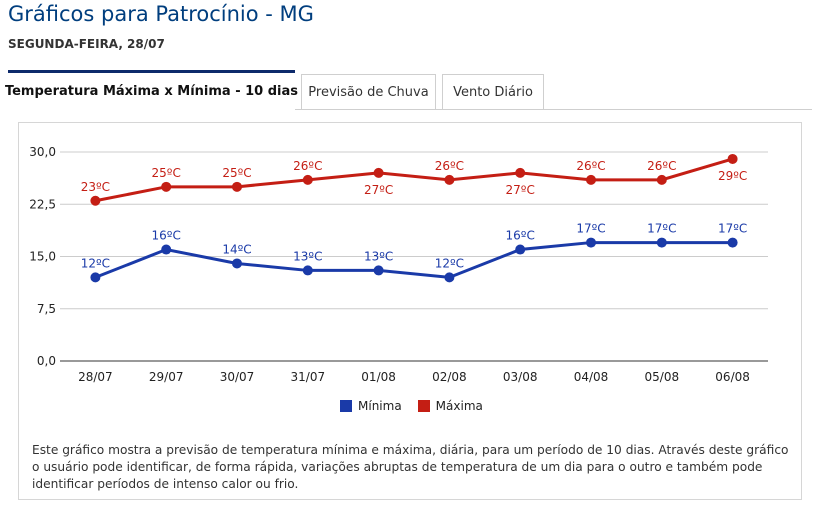  I want to click on legend-item-maxima: Máxima, so click(450, 406).